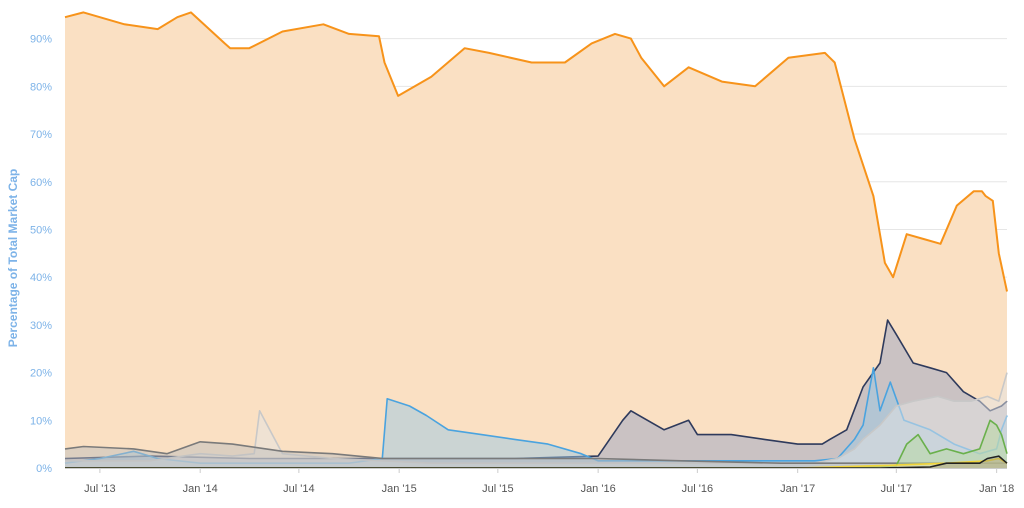  What do you see at coordinates (536, 462) in the screenshot?
I see `series-7-line` at bounding box center [536, 462].